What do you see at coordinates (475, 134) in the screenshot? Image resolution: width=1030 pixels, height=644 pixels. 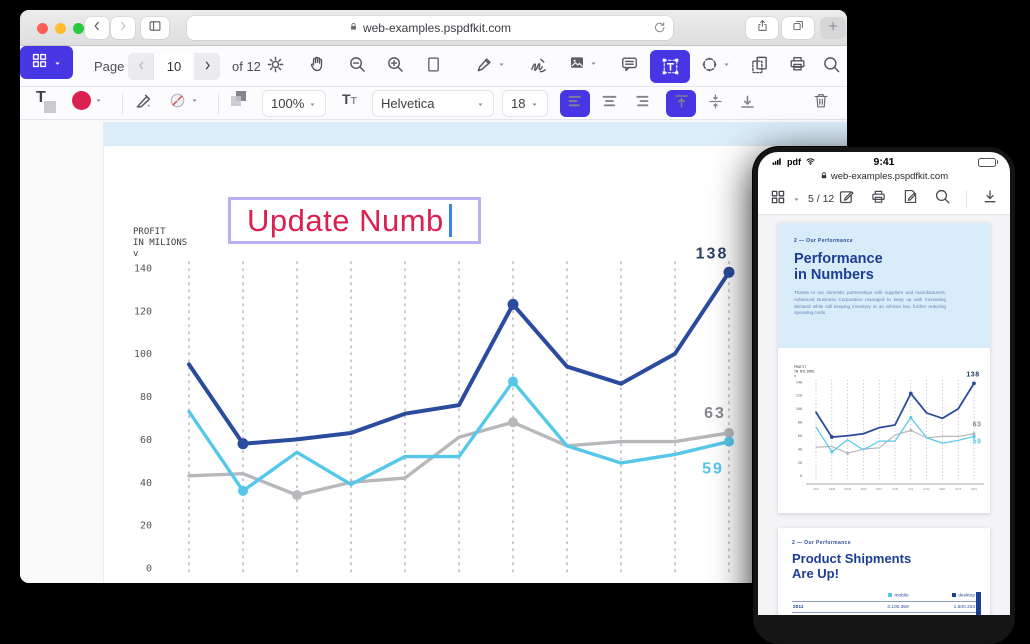 I see `page-header-band` at bounding box center [475, 134].